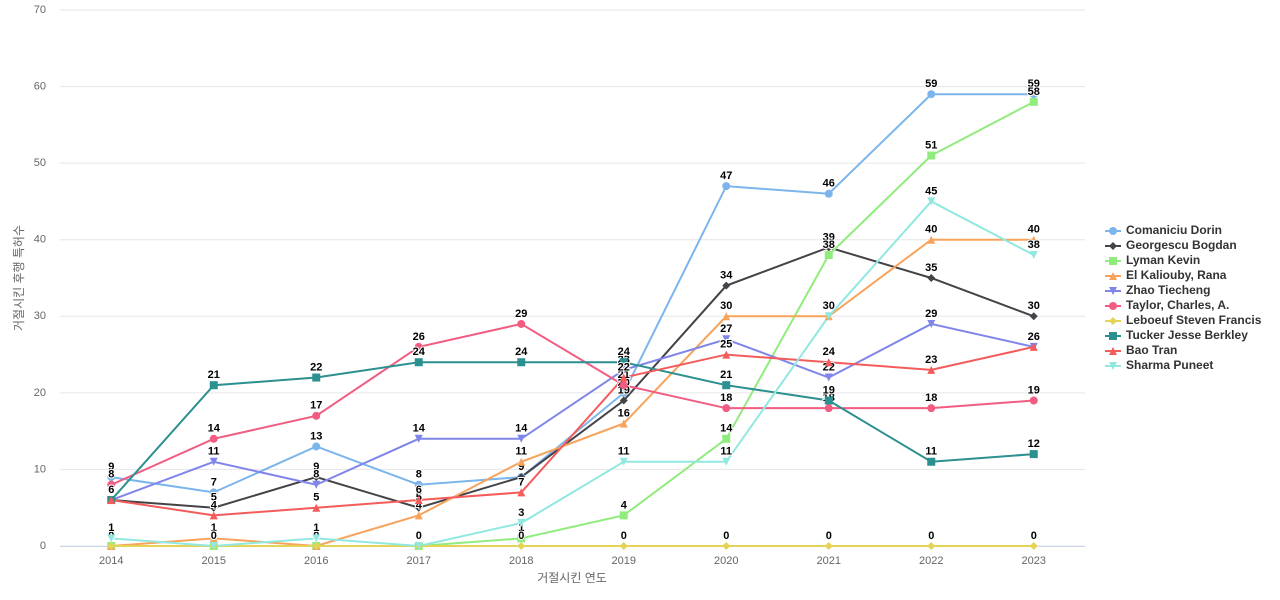 The height and width of the screenshot is (600, 1280). Describe the element at coordinates (419, 561) in the screenshot. I see `x-tick-label: 2017` at that location.